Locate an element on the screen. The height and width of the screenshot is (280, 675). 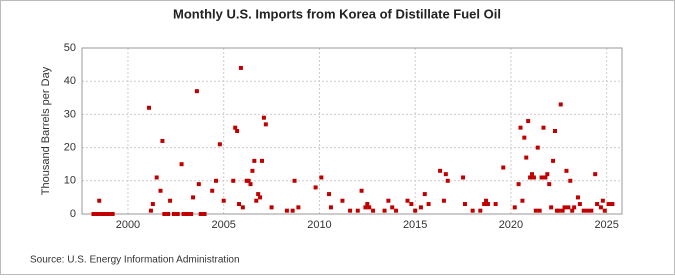
y-axis-label: Thousand Barrels per Day is located at coordinates (46, 130).